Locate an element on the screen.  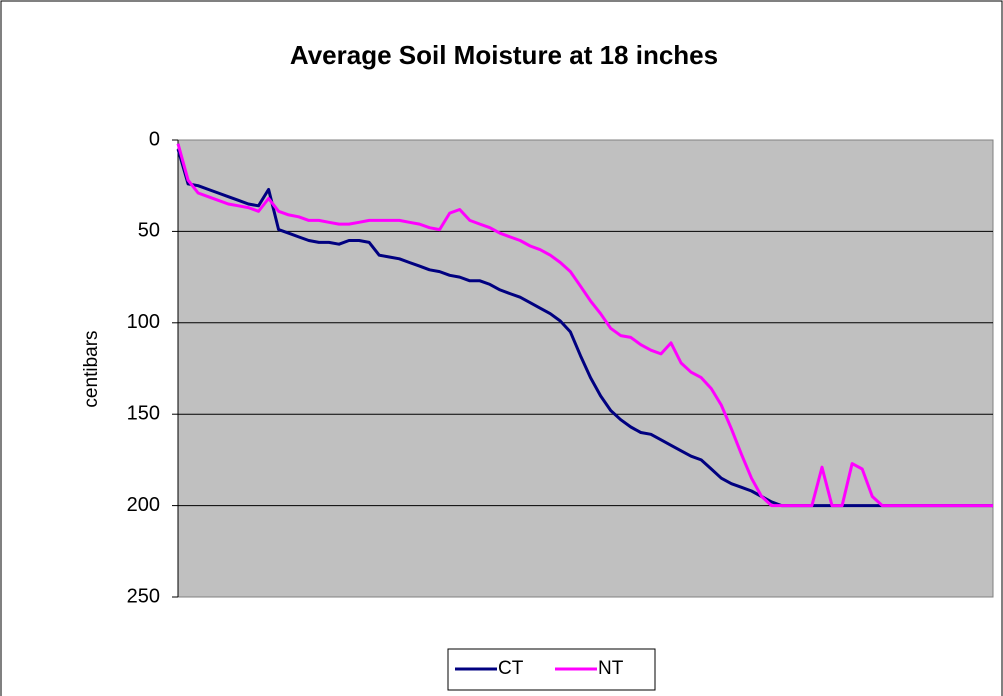
legend-label: CT is located at coordinates (511, 668).